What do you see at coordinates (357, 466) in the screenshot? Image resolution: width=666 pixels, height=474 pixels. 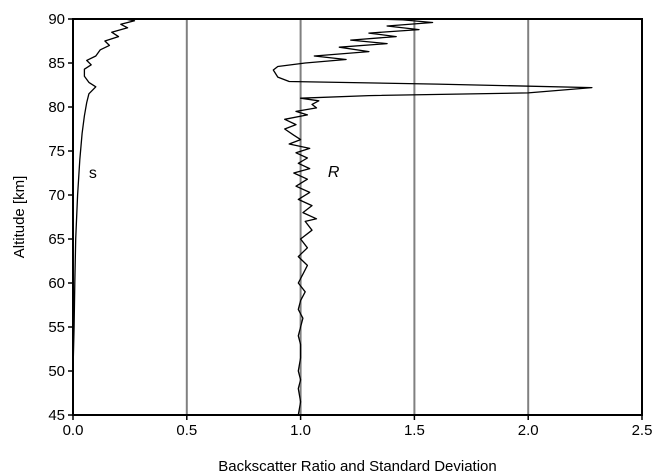 I see `x-axis-label: Backscatter Ratio and Standard Deviation` at bounding box center [357, 466].